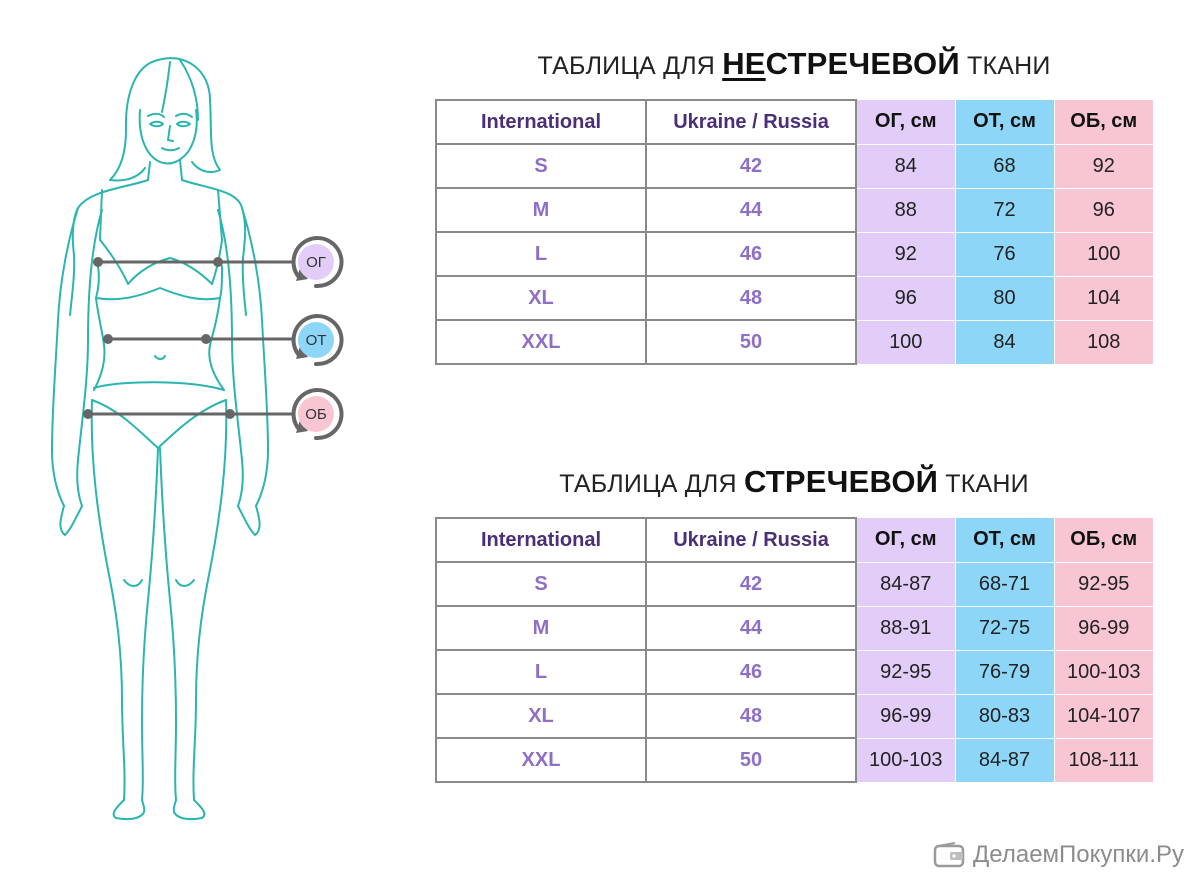  I want to click on cell-ot: 76, so click(1005, 254).